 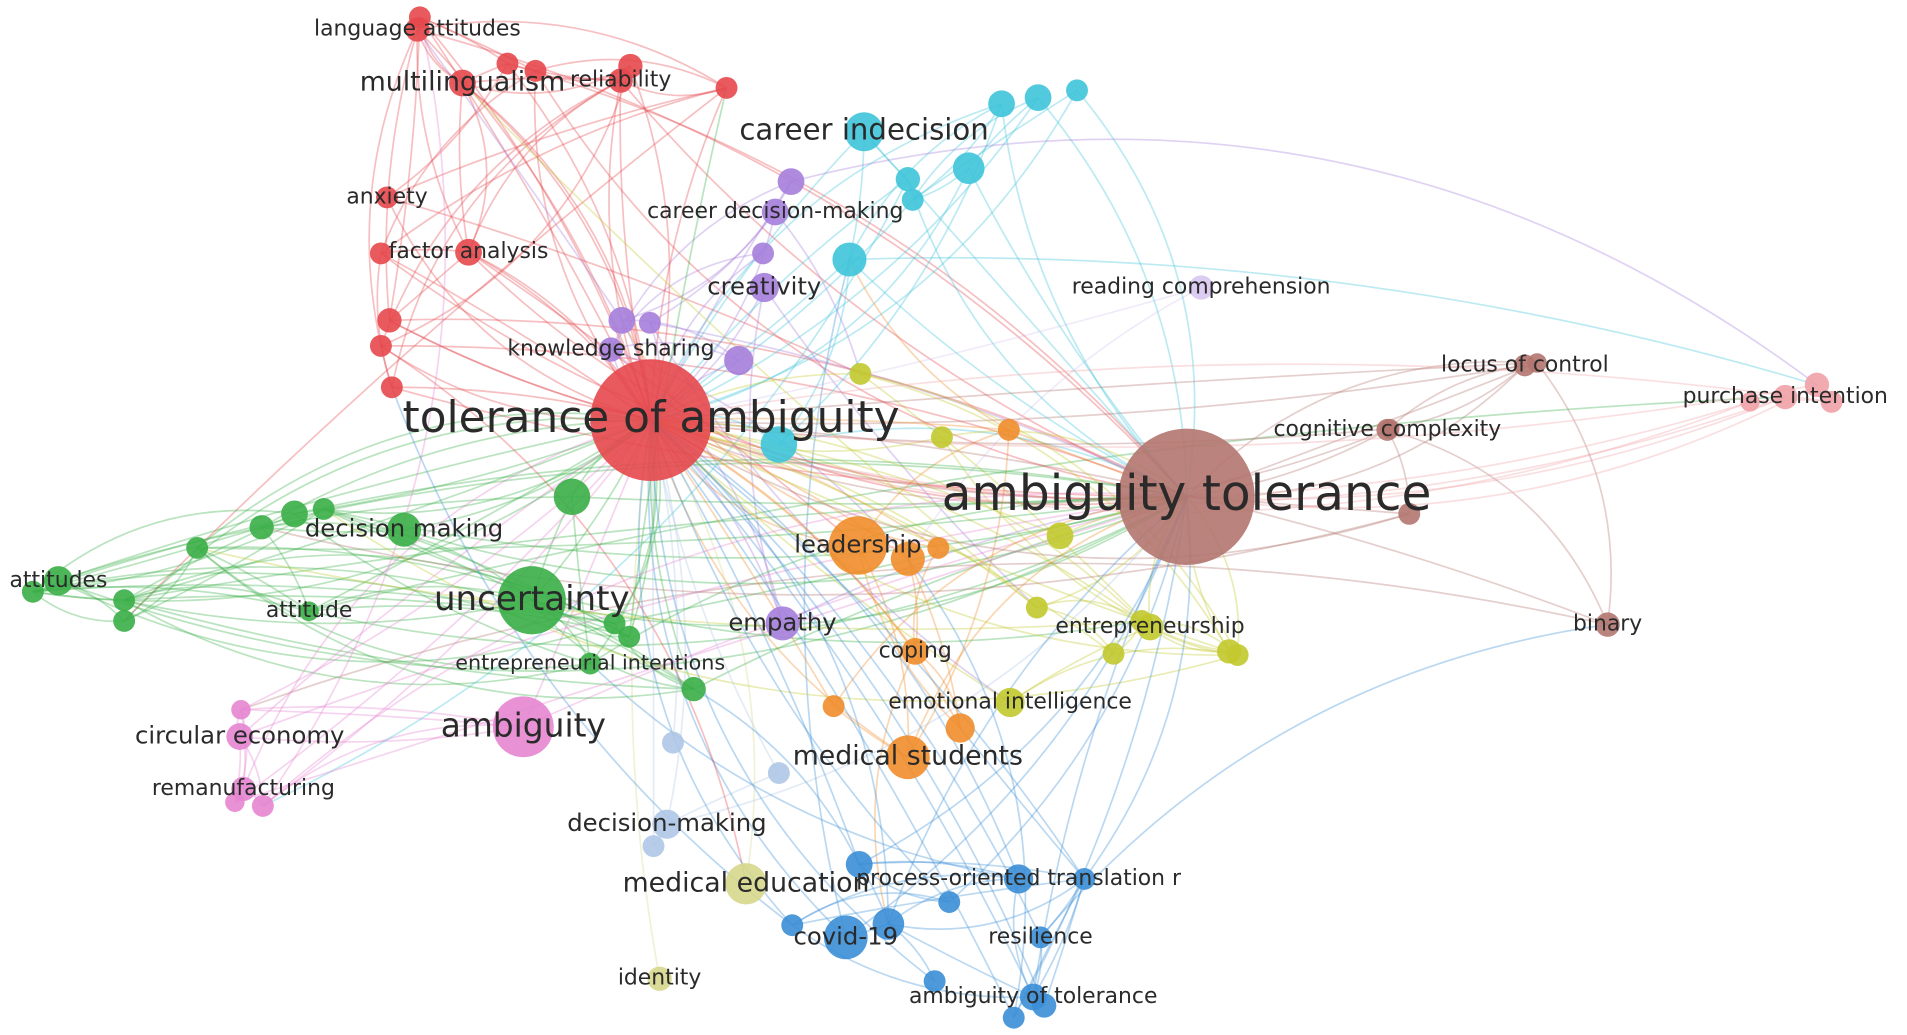 I want to click on node-label: factor analysis, so click(x=469, y=251).